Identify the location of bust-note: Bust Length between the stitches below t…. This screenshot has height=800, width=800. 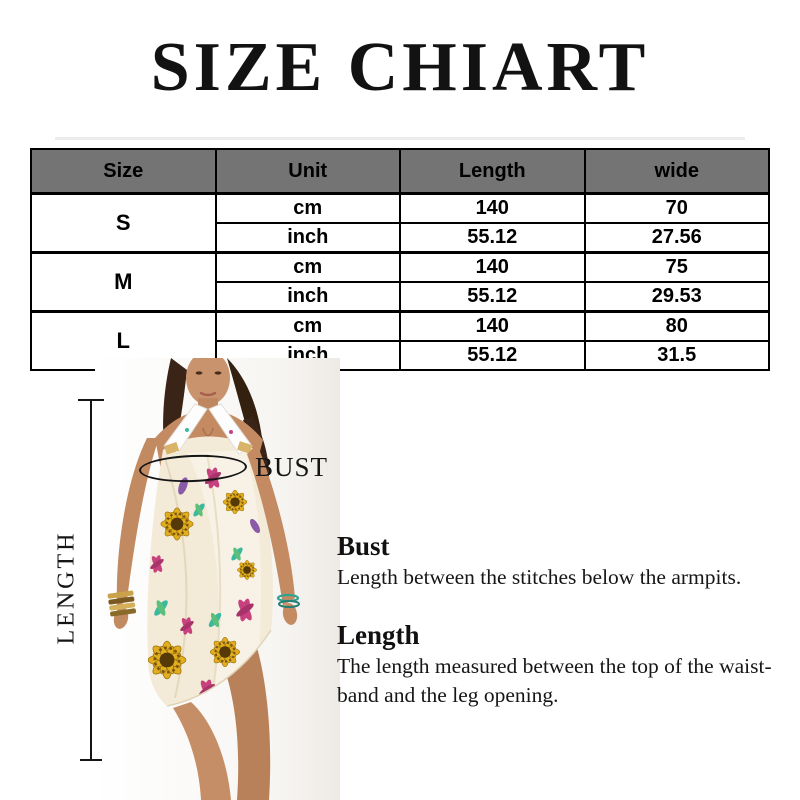
(566, 560).